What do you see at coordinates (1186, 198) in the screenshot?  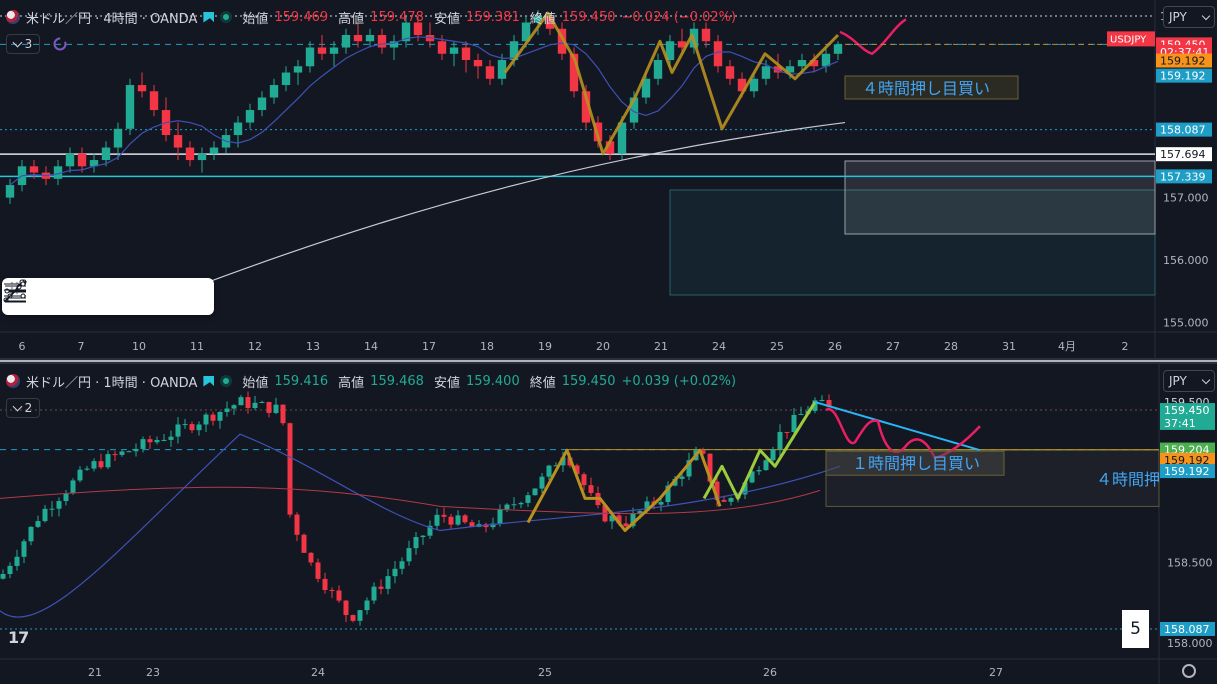 I see `y-tick-label: 157.000` at bounding box center [1186, 198].